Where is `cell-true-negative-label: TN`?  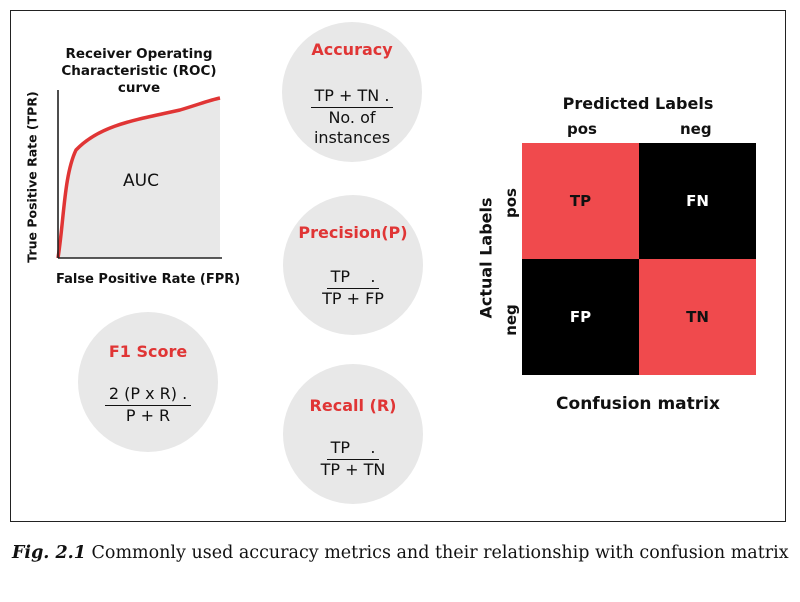 cell-true-negative-label: TN is located at coordinates (697, 317).